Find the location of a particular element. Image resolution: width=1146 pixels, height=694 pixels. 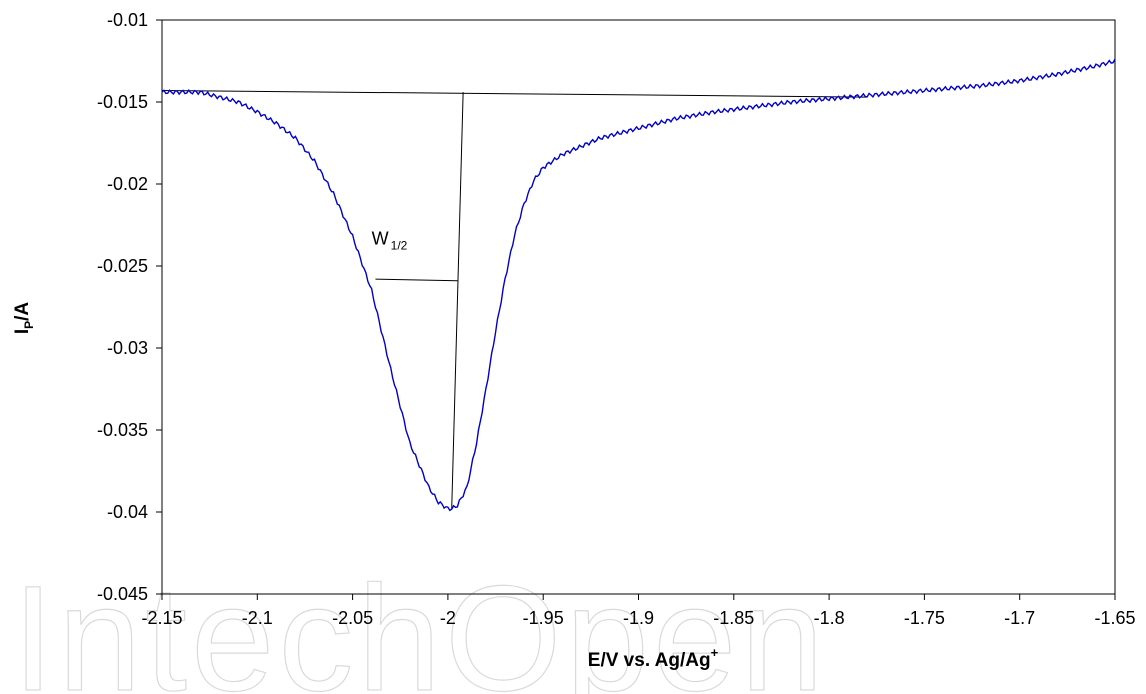

y-tick-label: -0.02 is located at coordinates (127, 184).